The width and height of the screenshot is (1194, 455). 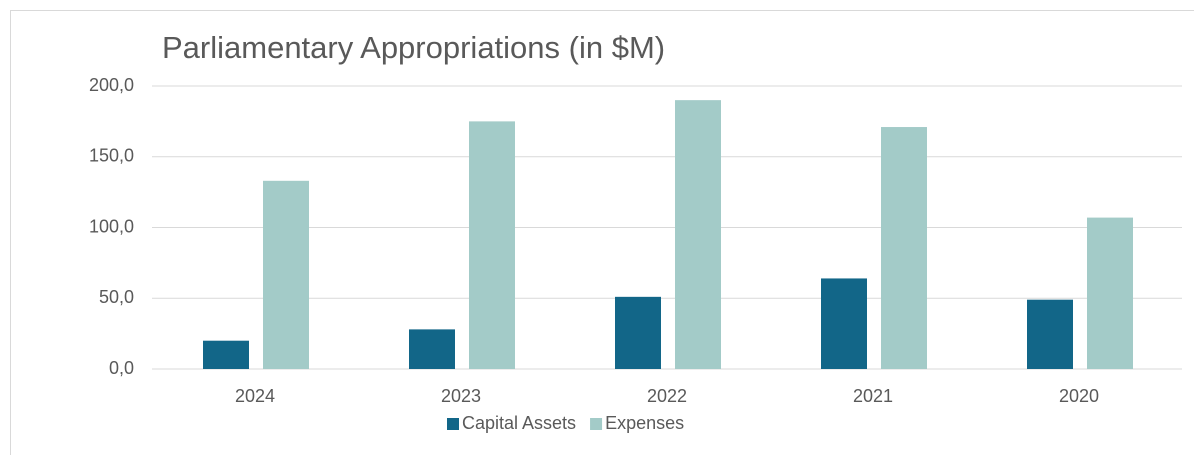 What do you see at coordinates (413, 47) in the screenshot?
I see `chart-title: Parliamentary Appropriations (in $M)` at bounding box center [413, 47].